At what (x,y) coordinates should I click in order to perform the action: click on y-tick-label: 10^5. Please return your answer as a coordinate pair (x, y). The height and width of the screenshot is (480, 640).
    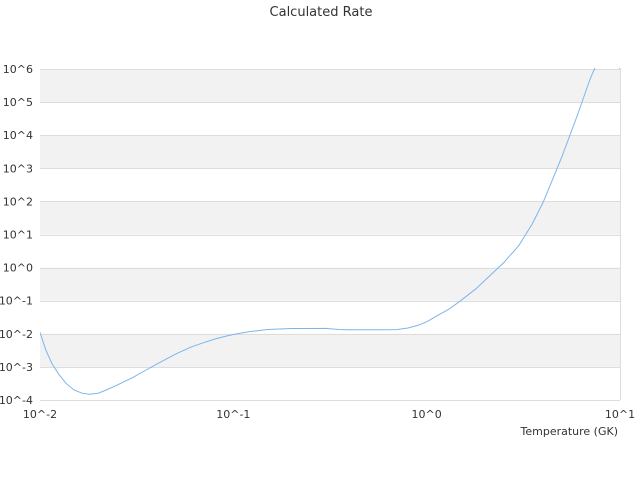
    Looking at the image, I should click on (18, 102).